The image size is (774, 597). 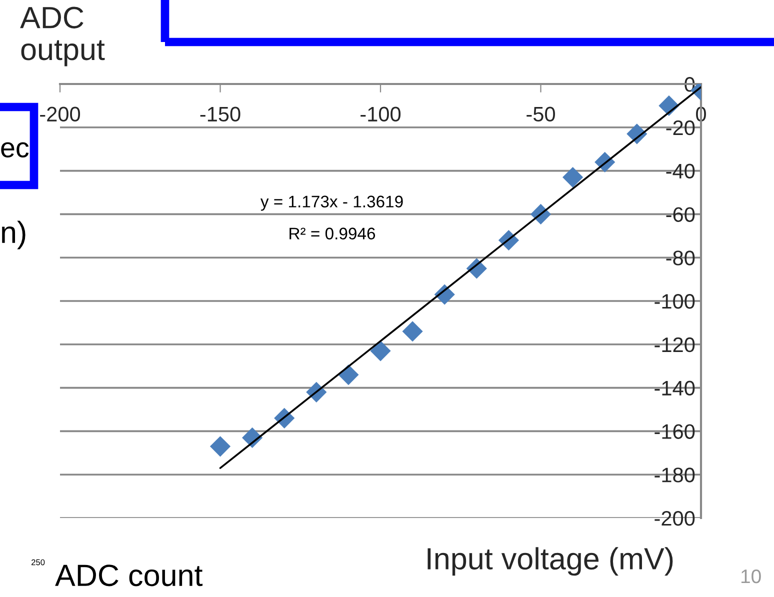 I want to click on y-tick-label: -160, so click(x=674, y=431).